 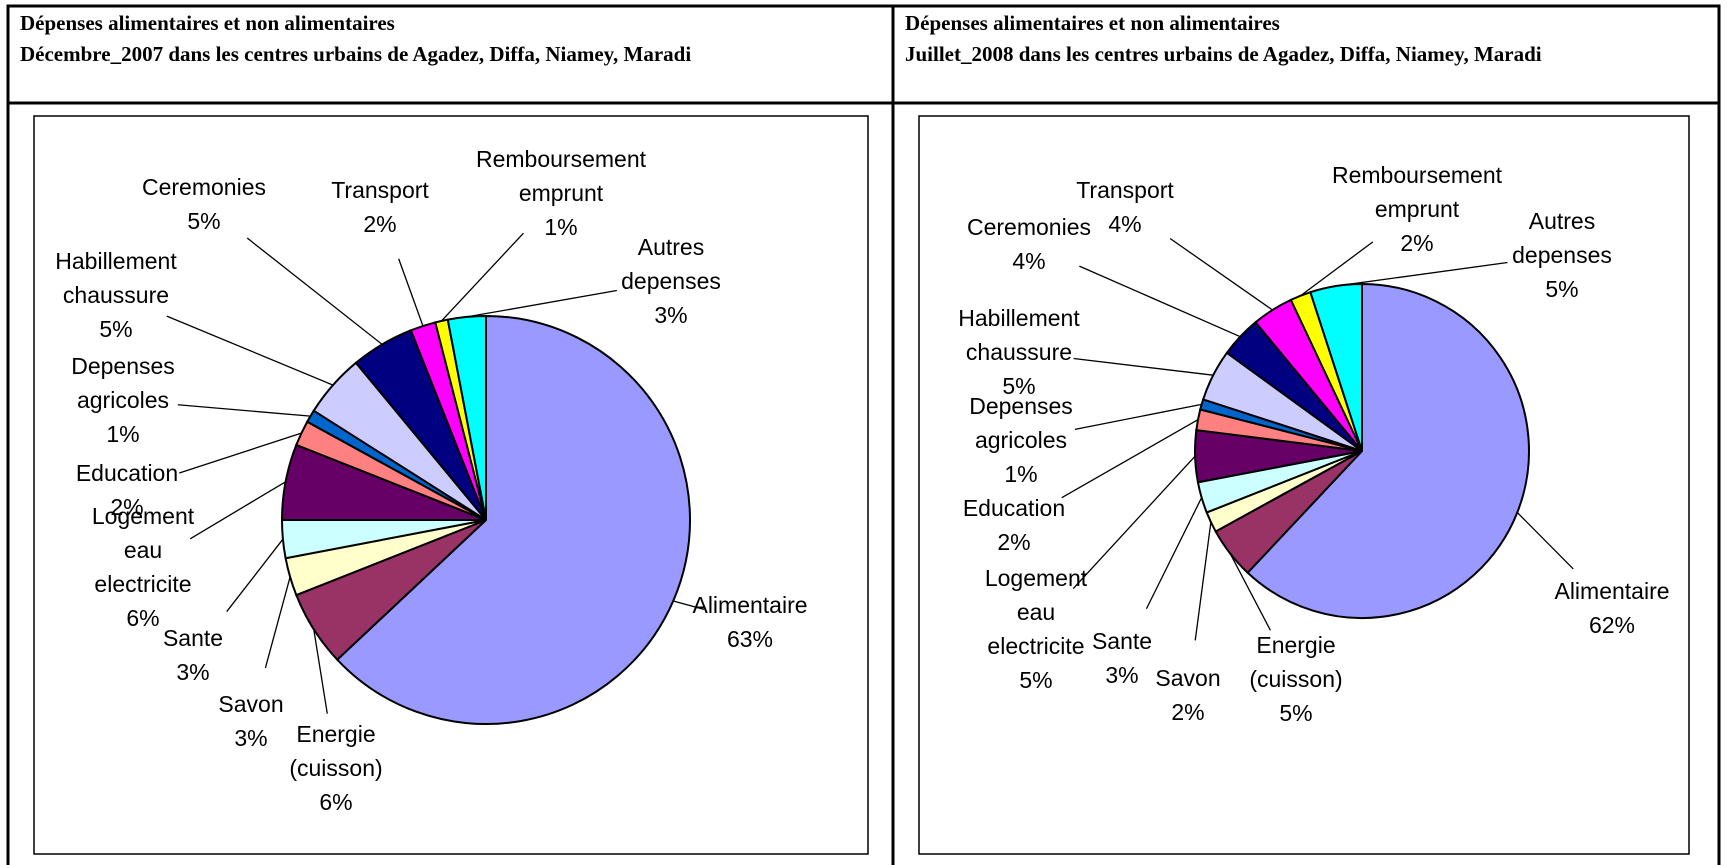 I want to click on slice-label: Alimentaire 63%, so click(x=749, y=622).